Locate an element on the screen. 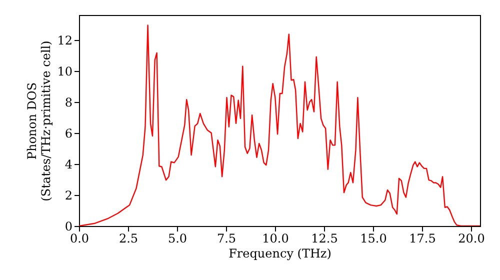  y-tick-label: 0 is located at coordinates (68, 227).